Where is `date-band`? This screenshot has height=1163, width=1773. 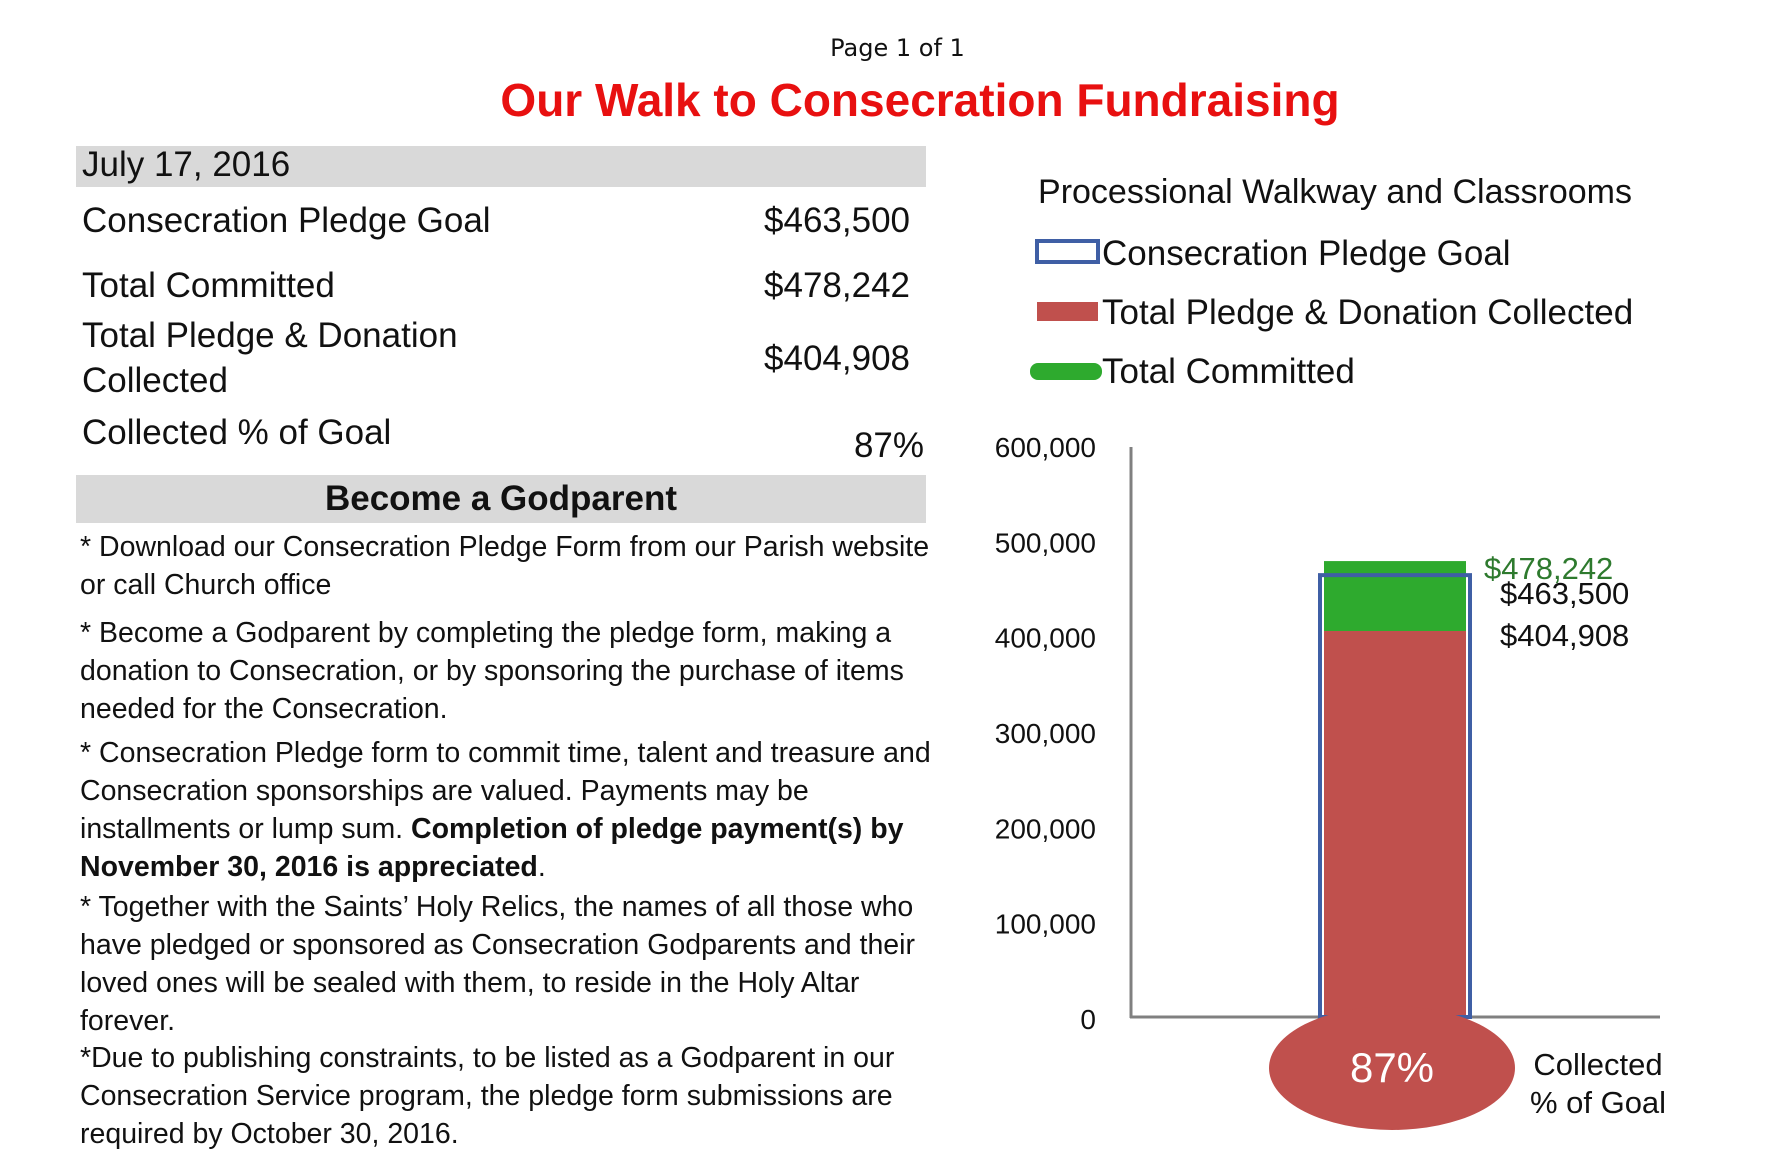
date-band is located at coordinates (501, 166).